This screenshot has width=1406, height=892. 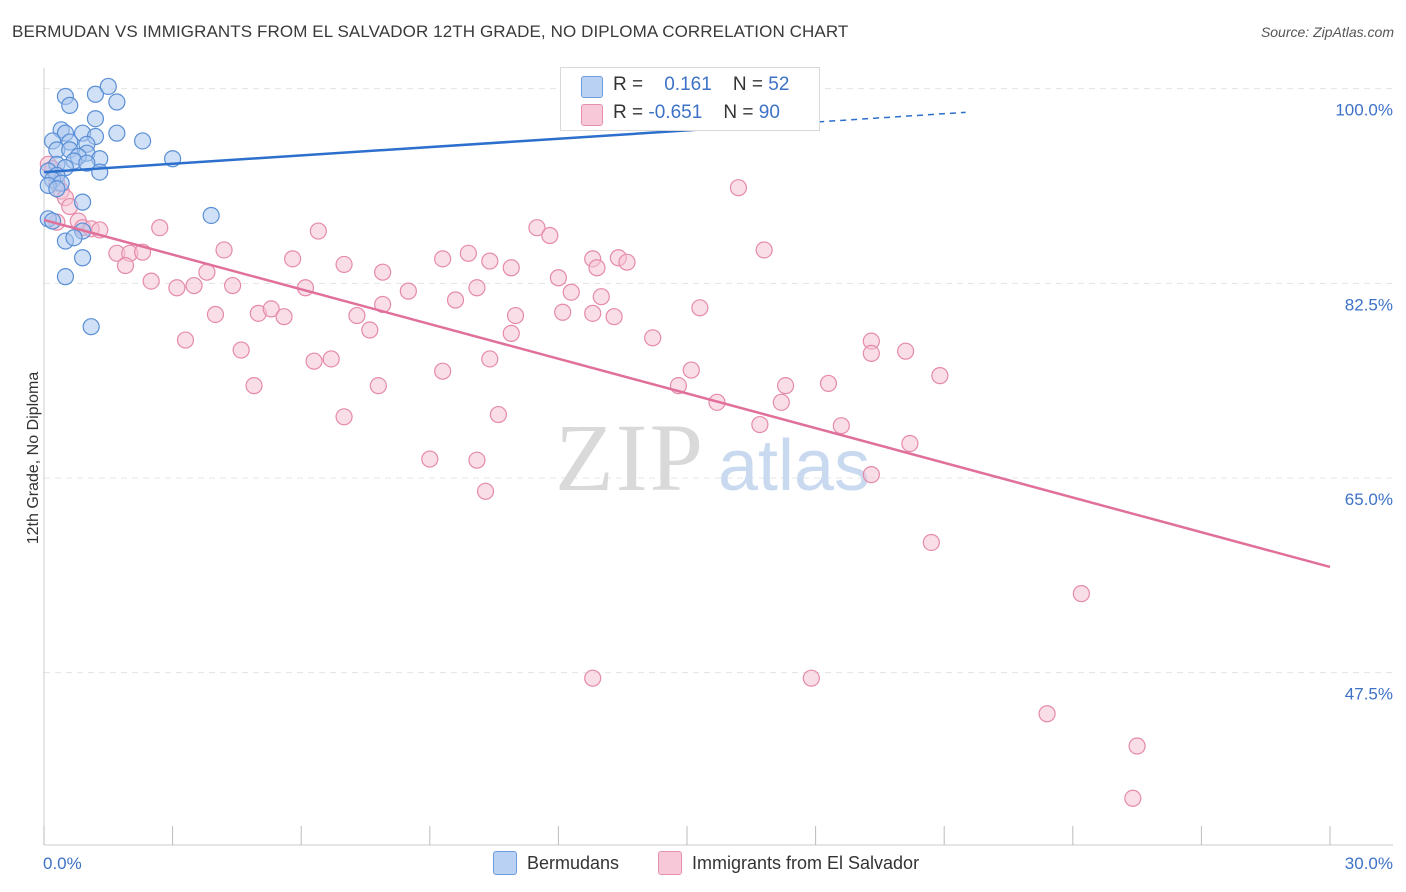 What do you see at coordinates (1327, 32) in the screenshot?
I see `source-label: Source: ZipAtlas.com` at bounding box center [1327, 32].